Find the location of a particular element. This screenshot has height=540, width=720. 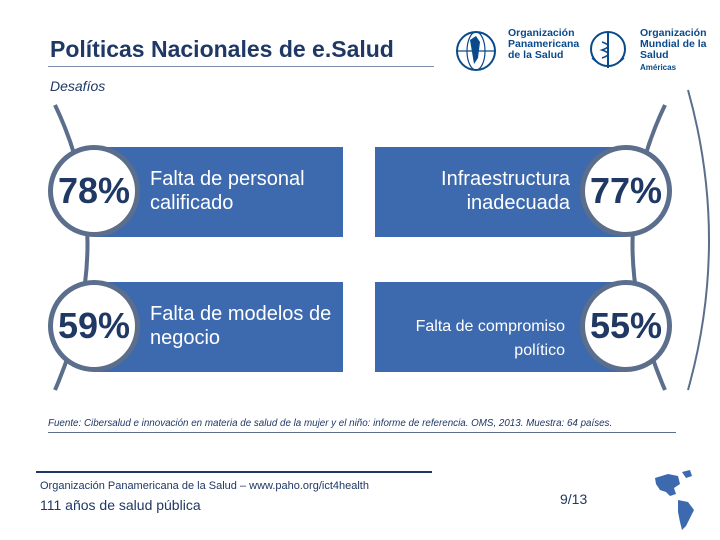

paho-logo-line: Panamericana is located at coordinates (544, 44).